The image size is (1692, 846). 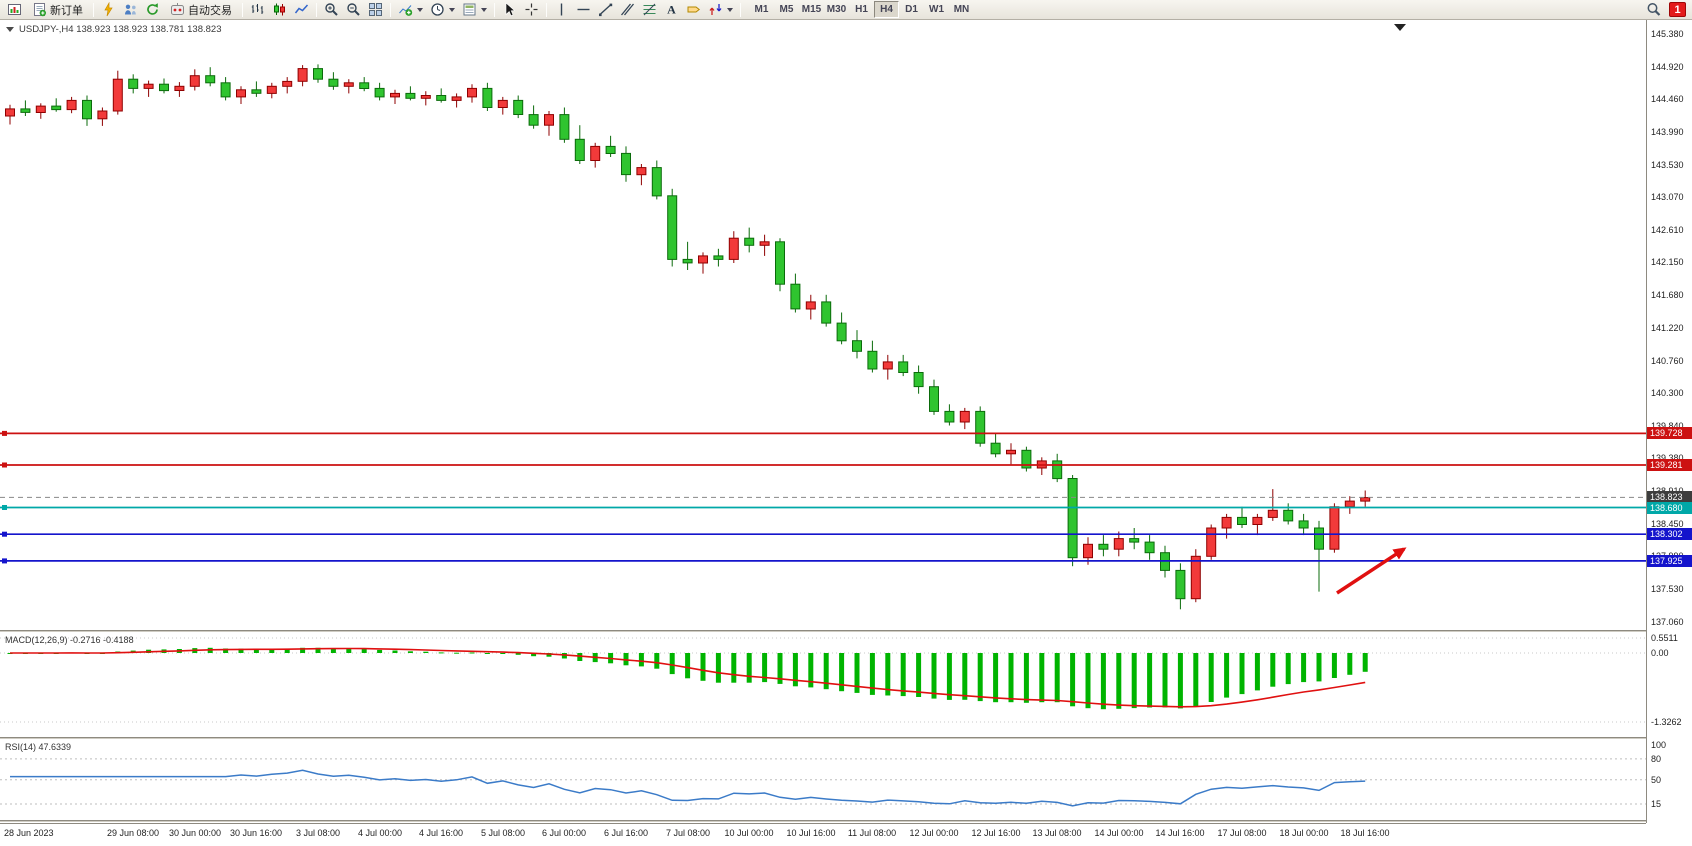 I want to click on timeframe-m30: M30, so click(x=836, y=9).